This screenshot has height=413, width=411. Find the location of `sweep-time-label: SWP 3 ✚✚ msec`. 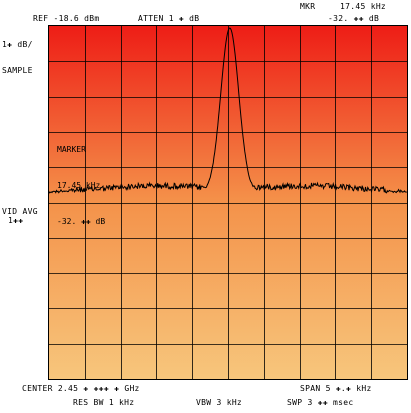

sweep-time-label: SWP 3 ✚✚ msec is located at coordinates (320, 402).